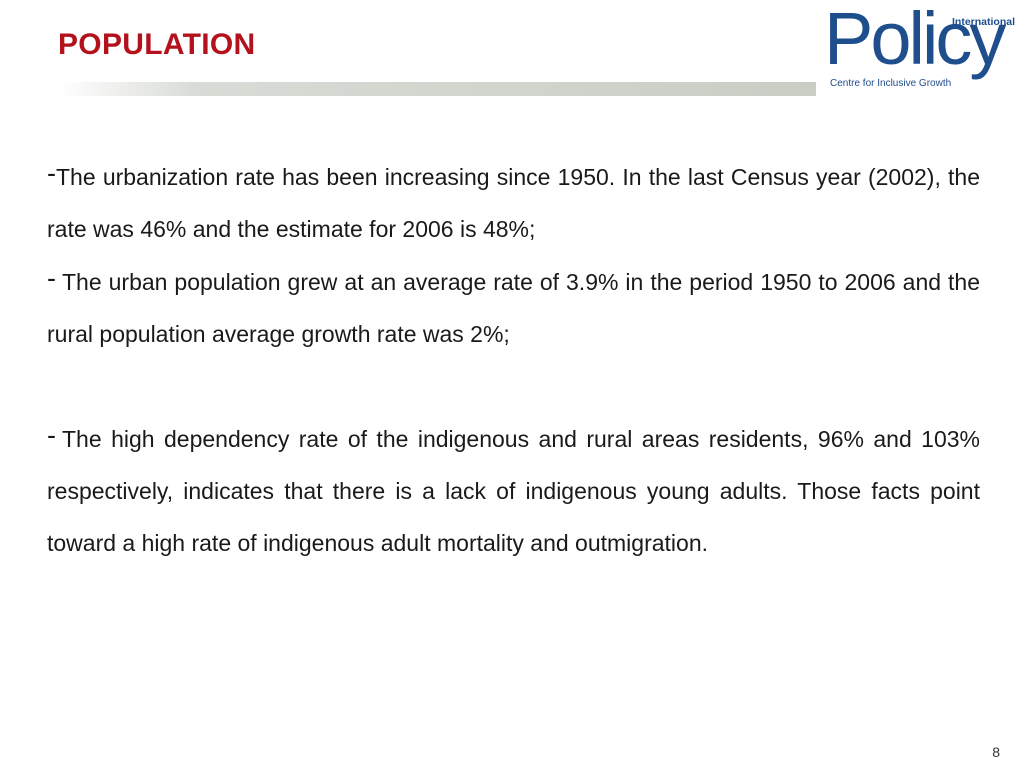 This screenshot has height=768, width=1024. Describe the element at coordinates (157, 44) in the screenshot. I see `slide-title: POPULATION` at that location.